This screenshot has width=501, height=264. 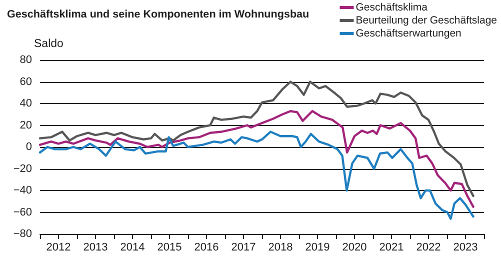 What do you see at coordinates (26, 60) in the screenshot?
I see `y-tick-label: 80` at bounding box center [26, 60].